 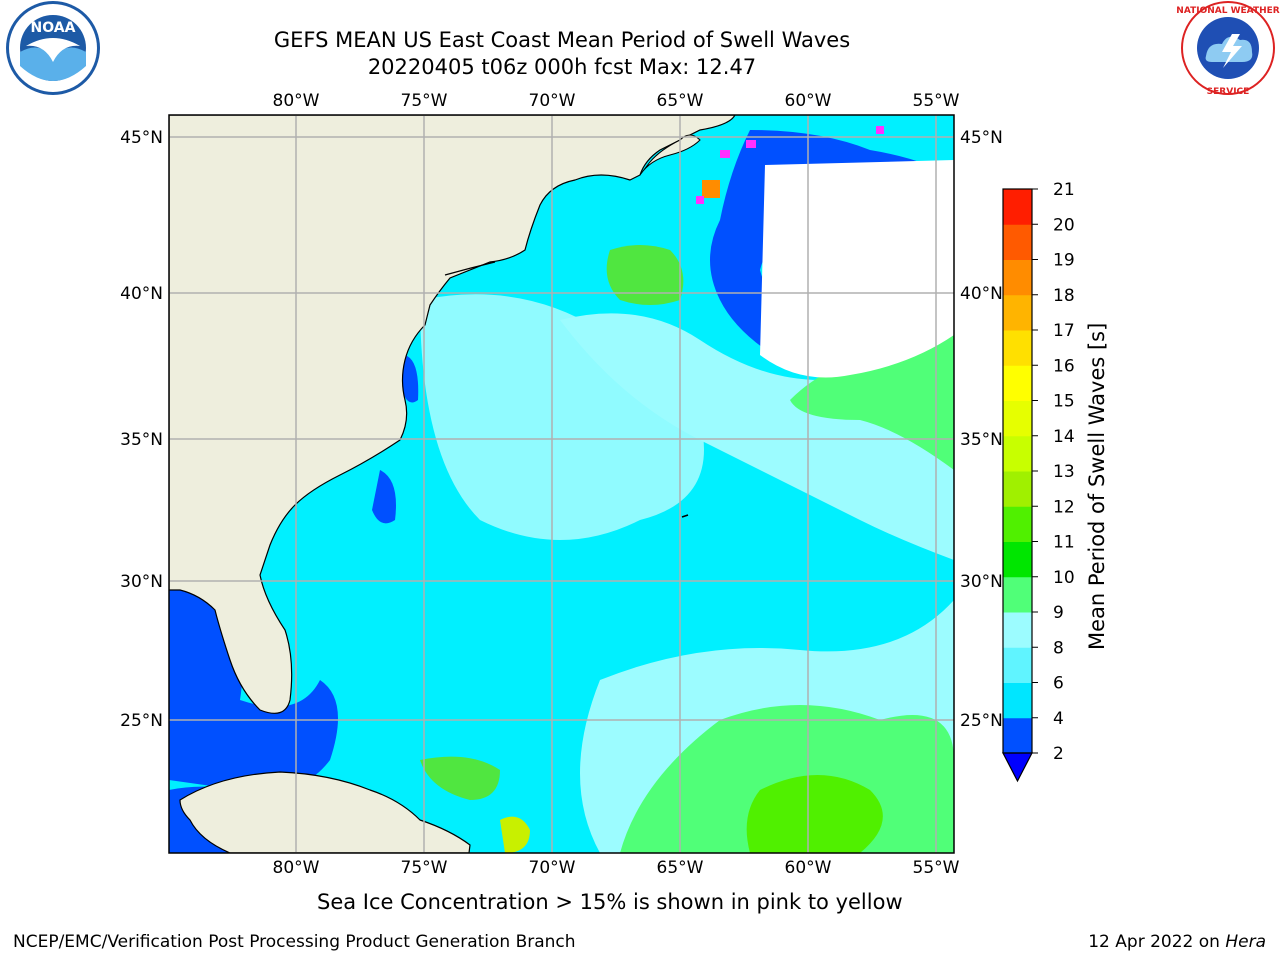 What do you see at coordinates (1017, 767) in the screenshot?
I see `colorbar-under-arrow` at bounding box center [1017, 767].